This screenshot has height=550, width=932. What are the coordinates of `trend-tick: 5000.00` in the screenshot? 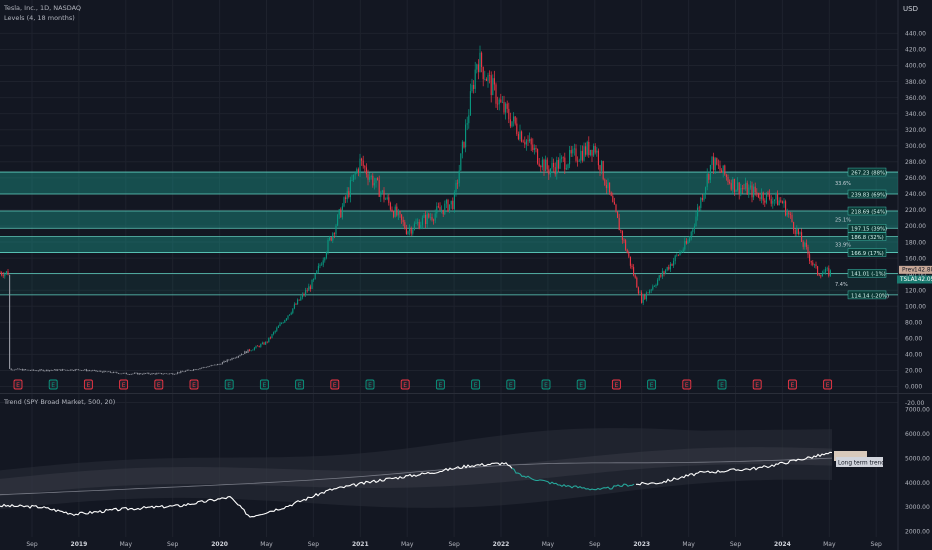 It's located at (917, 458).